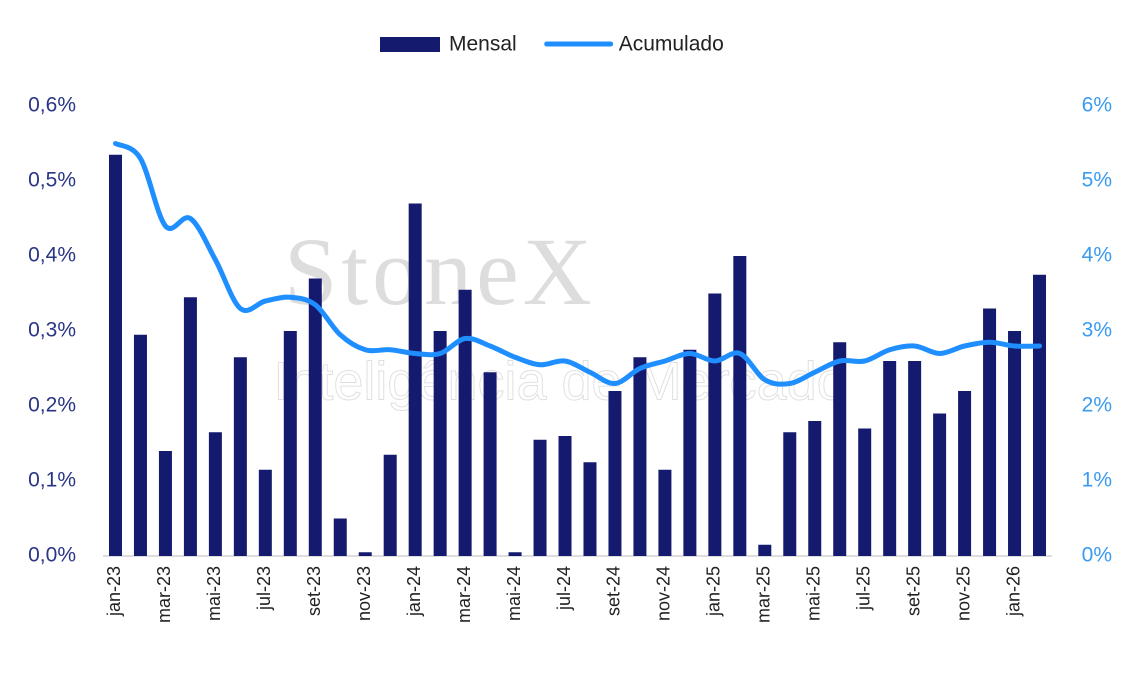  Describe the element at coordinates (664, 593) in the screenshot. I see `x-tick-label: nov-24` at that location.